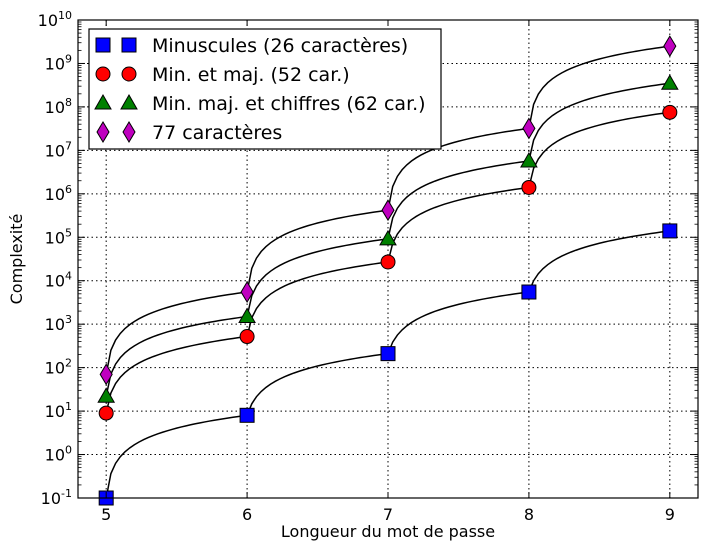 Image resolution: width=710 pixels, height=549 pixels. Describe the element at coordinates (217, 133) in the screenshot. I see `legend-label: 77 caractères` at that location.